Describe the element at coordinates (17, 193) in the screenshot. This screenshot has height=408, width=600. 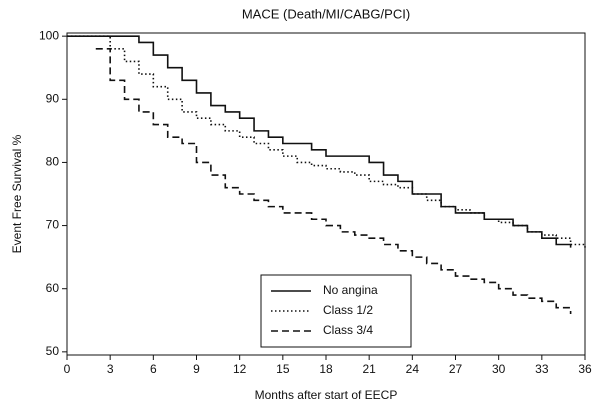
I see `y-axis-label: Event Free Survival %` at that location.